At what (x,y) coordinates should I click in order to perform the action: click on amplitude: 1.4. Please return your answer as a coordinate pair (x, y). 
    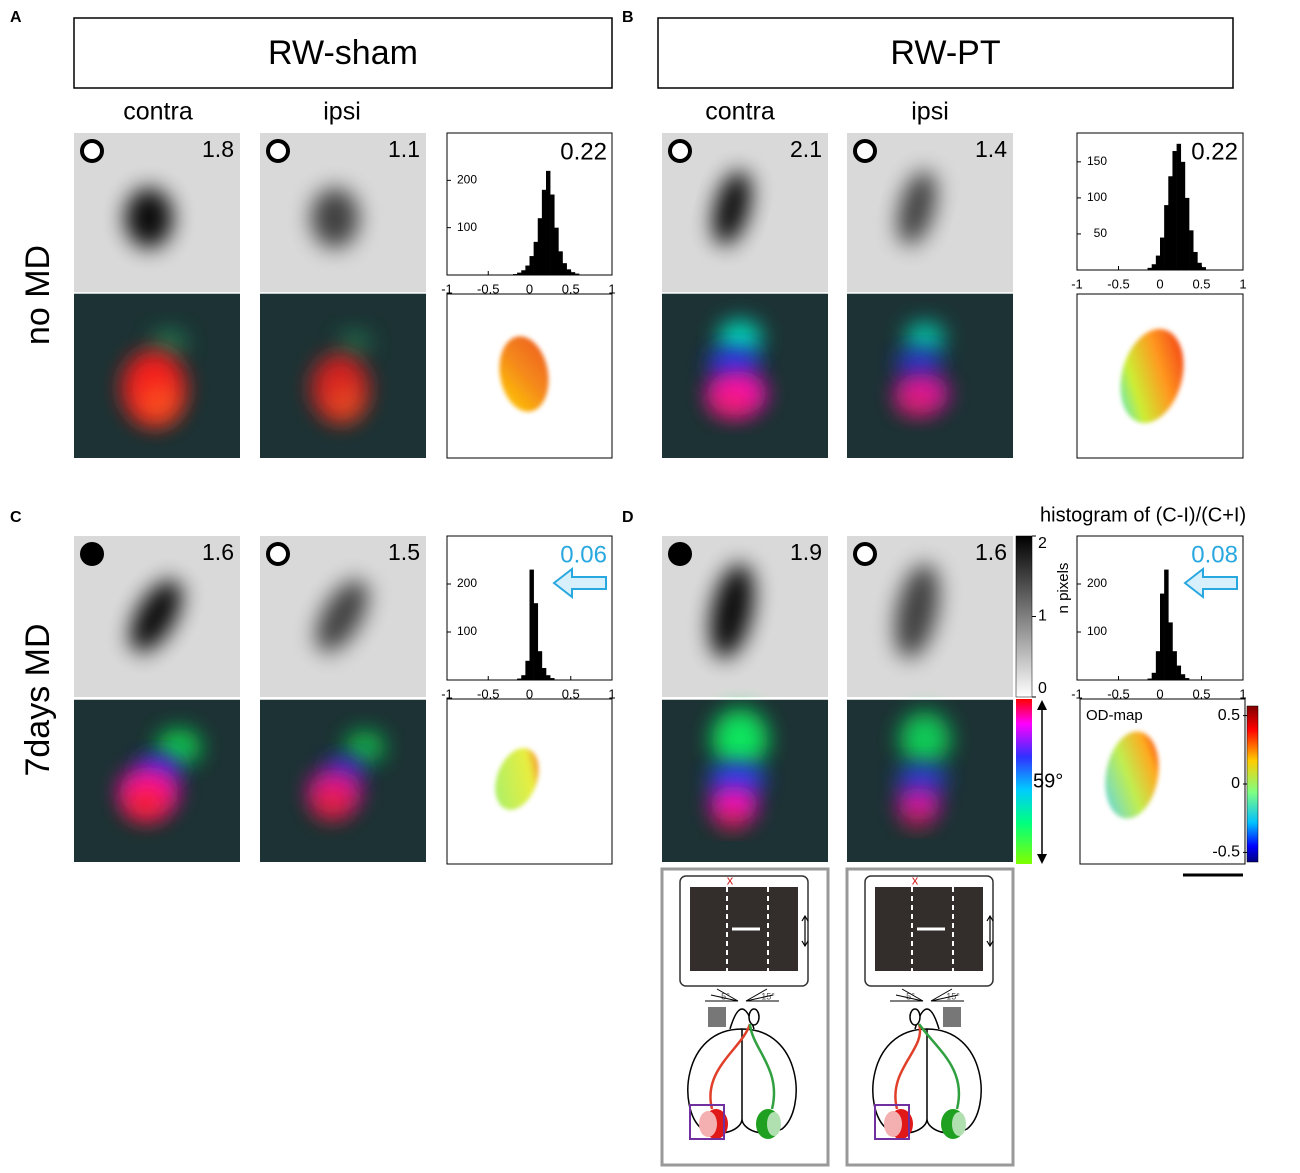
    Looking at the image, I should click on (991, 149).